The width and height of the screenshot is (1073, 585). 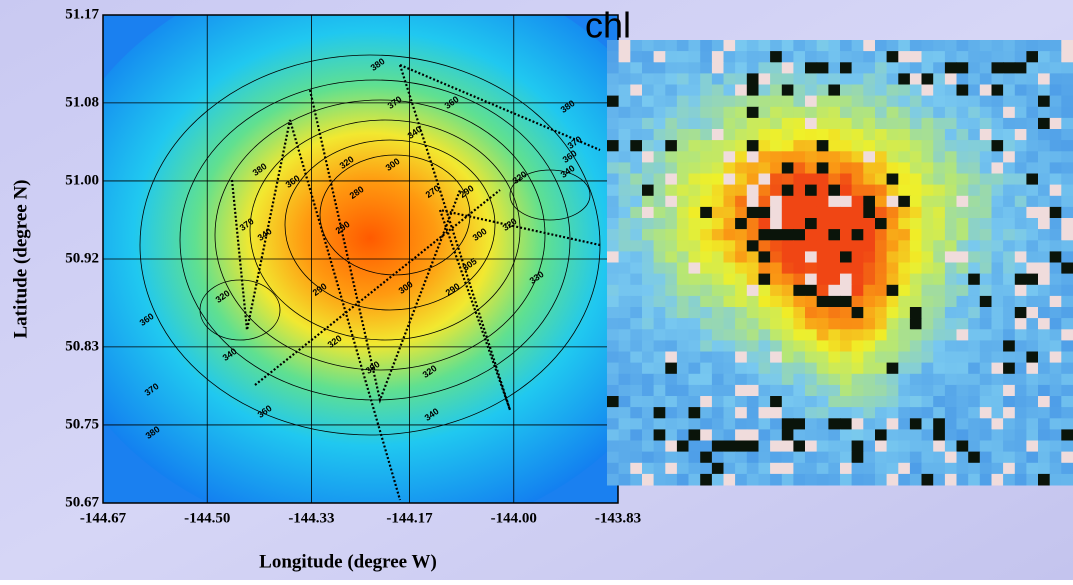 I want to click on x-tick-label: -143.83, so click(x=618, y=518).